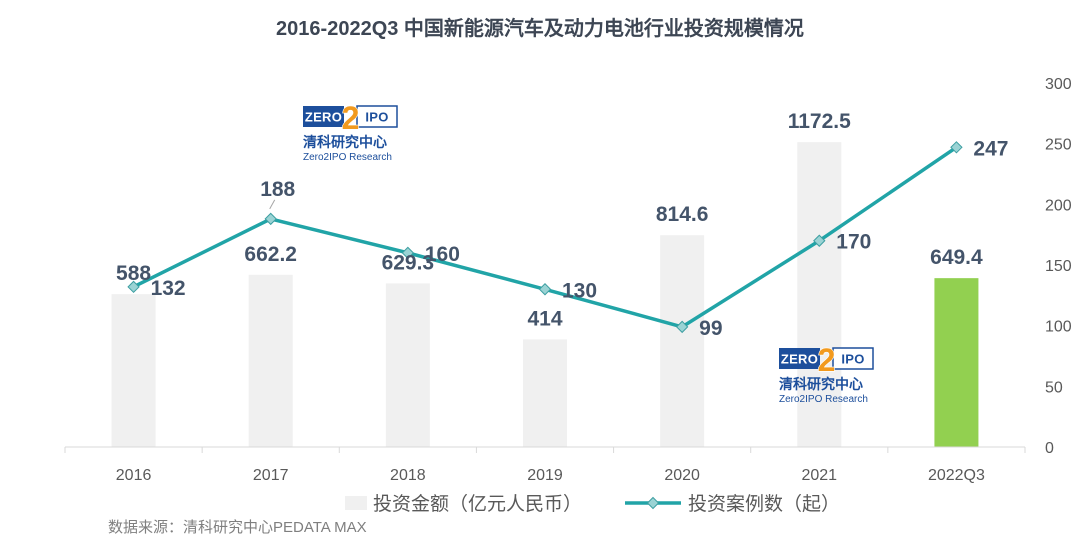 The height and width of the screenshot is (547, 1080). Describe the element at coordinates (270, 360) in the screenshot. I see `bar-2017` at that location.